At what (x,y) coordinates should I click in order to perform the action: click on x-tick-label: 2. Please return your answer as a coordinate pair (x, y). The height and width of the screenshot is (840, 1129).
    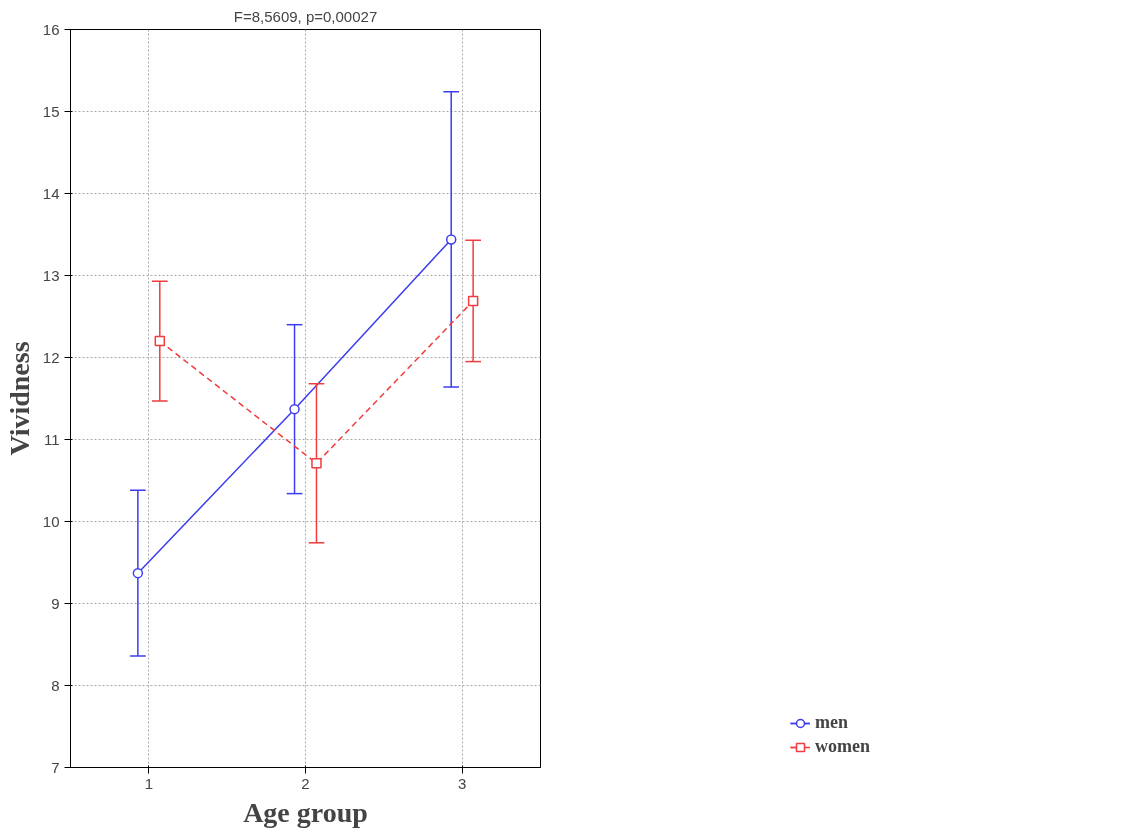
    Looking at the image, I should click on (305, 783).